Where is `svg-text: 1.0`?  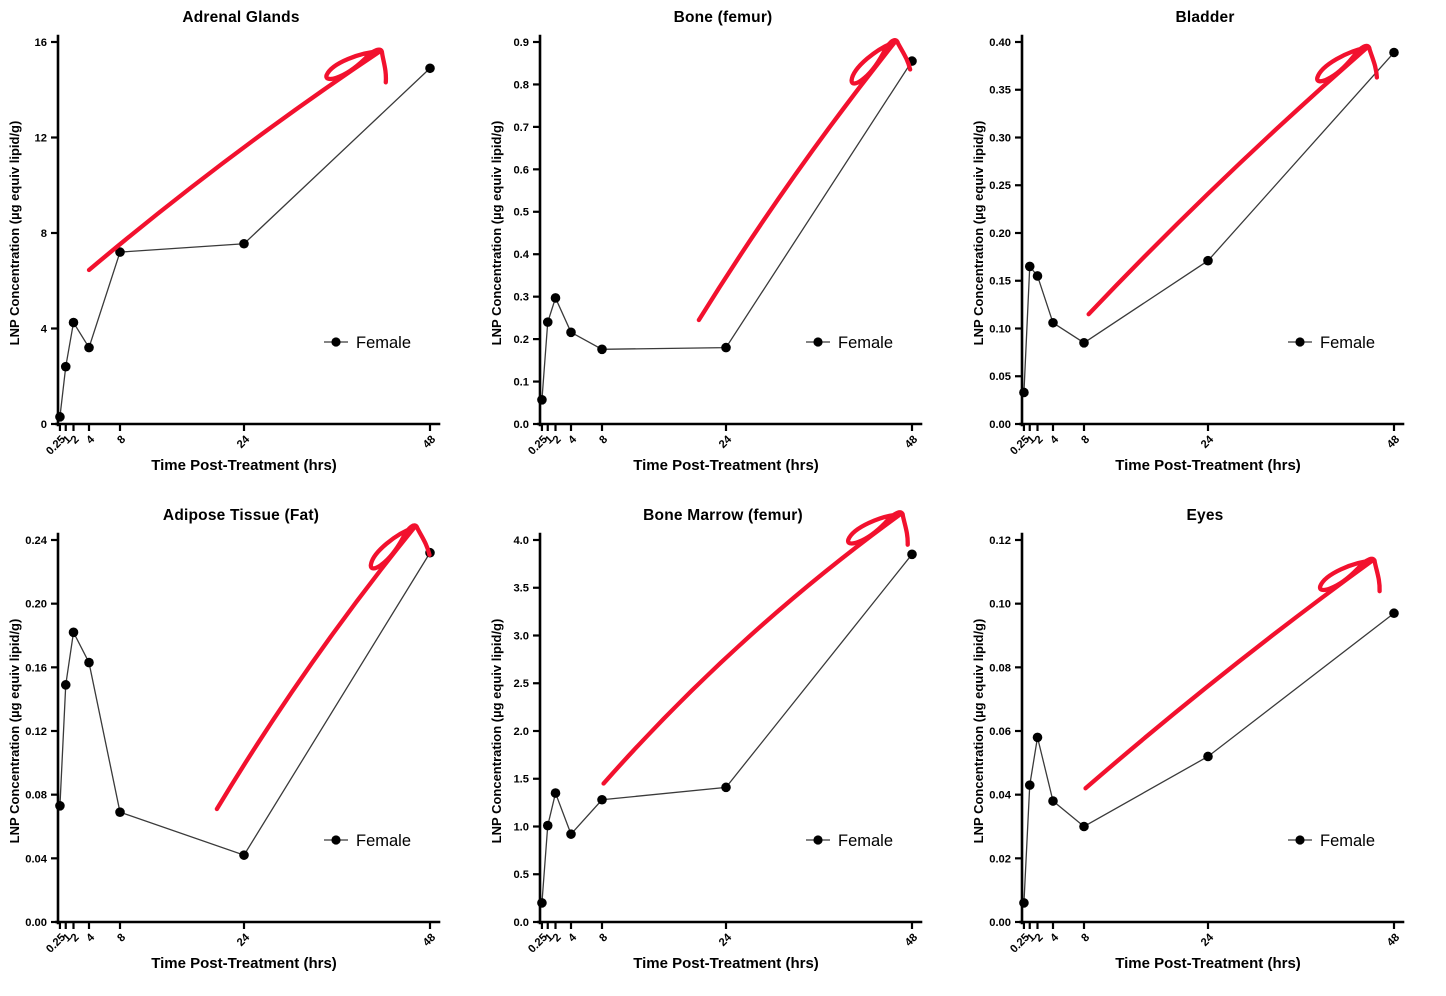 svg-text: 1.0 is located at coordinates (521, 827).